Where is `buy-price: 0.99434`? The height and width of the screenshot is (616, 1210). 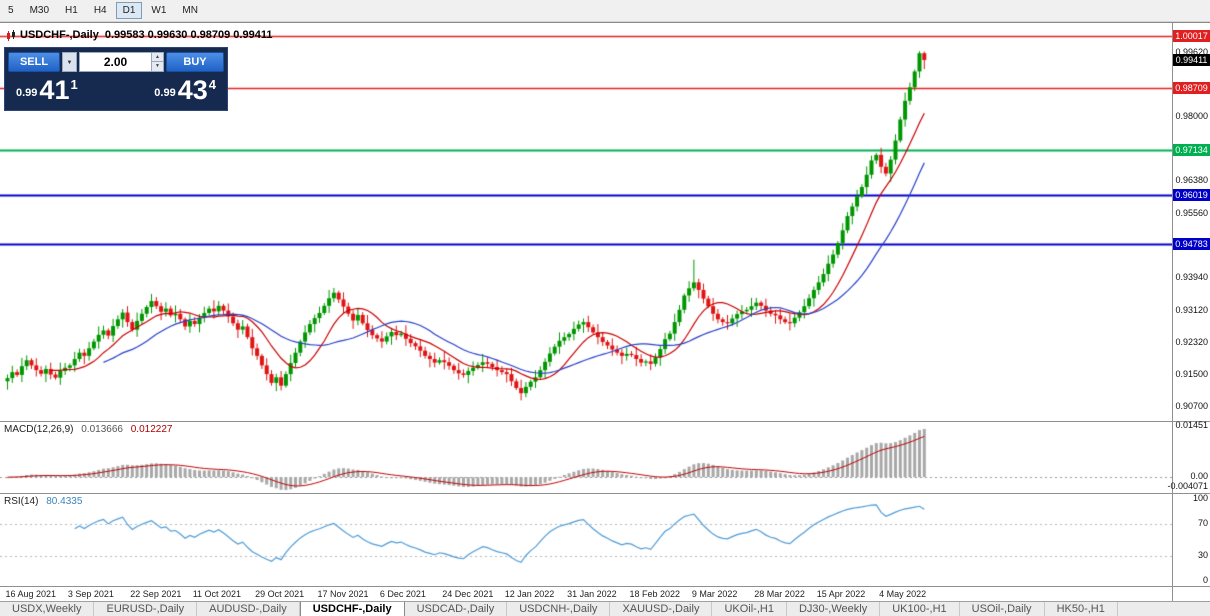 buy-price: 0.99434 is located at coordinates (185, 90).